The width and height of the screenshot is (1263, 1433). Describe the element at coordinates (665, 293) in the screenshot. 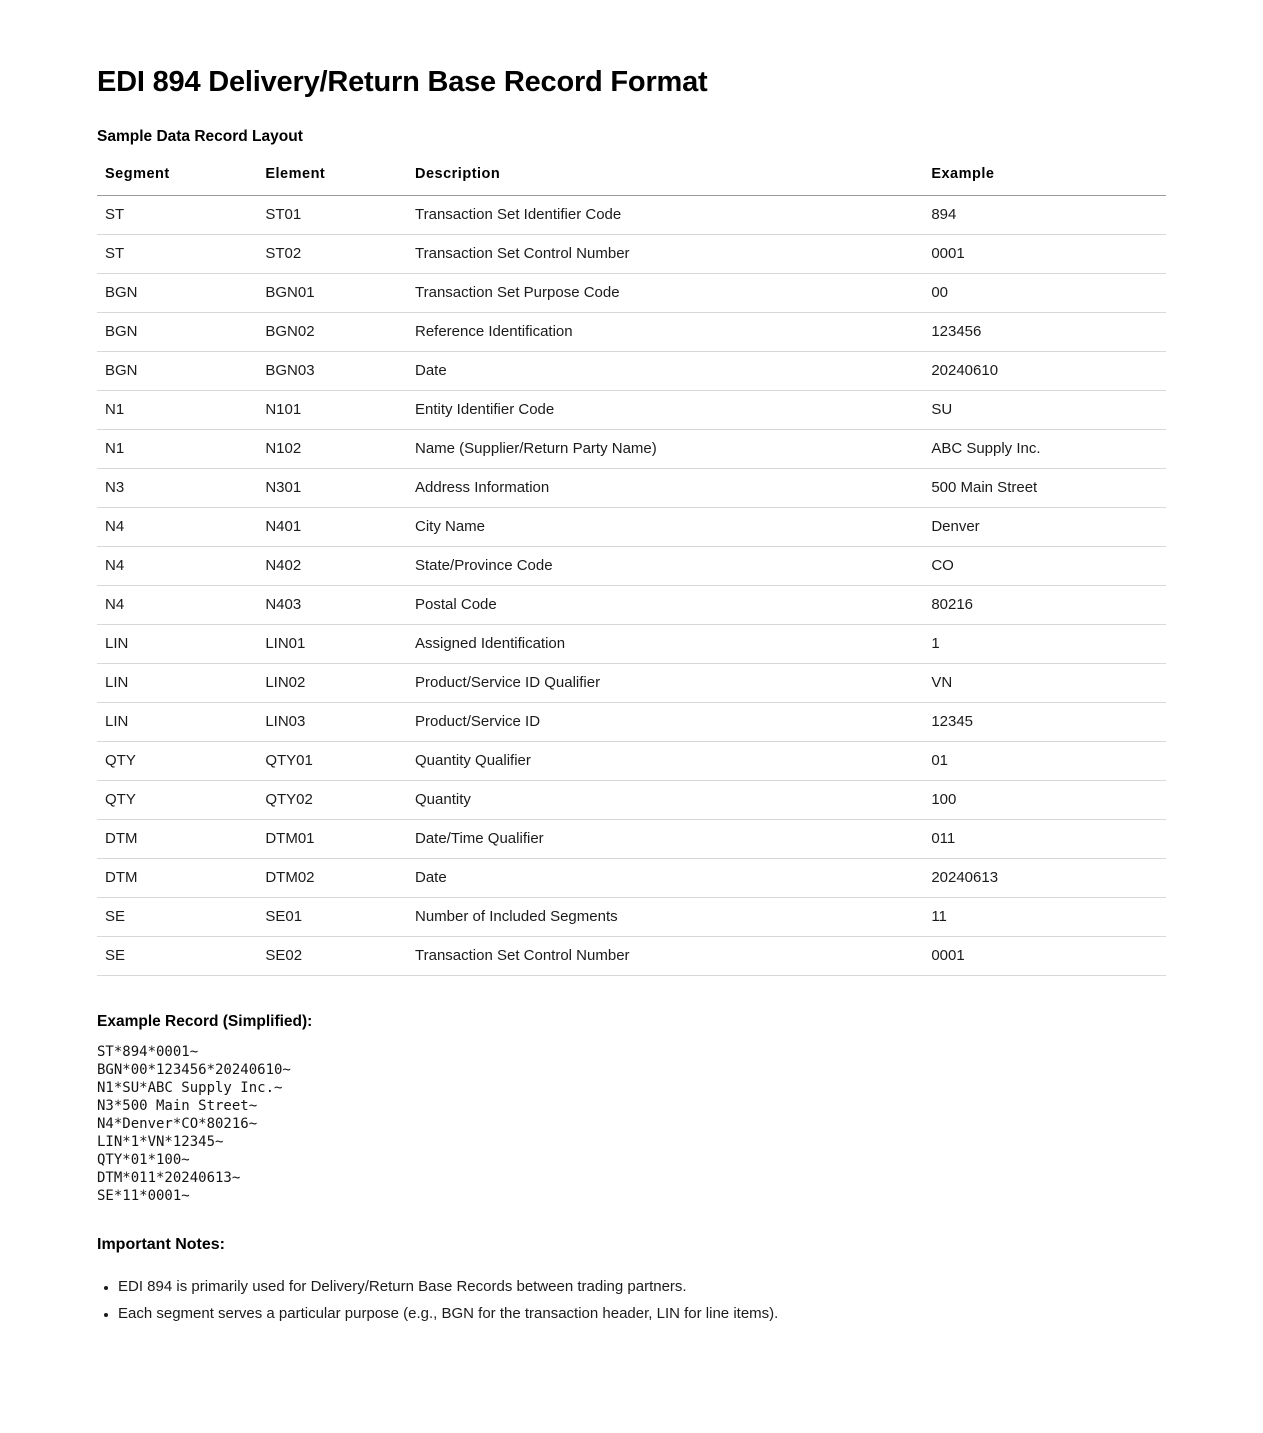

I see `description-cell: Transaction Set Purpose Code` at that location.